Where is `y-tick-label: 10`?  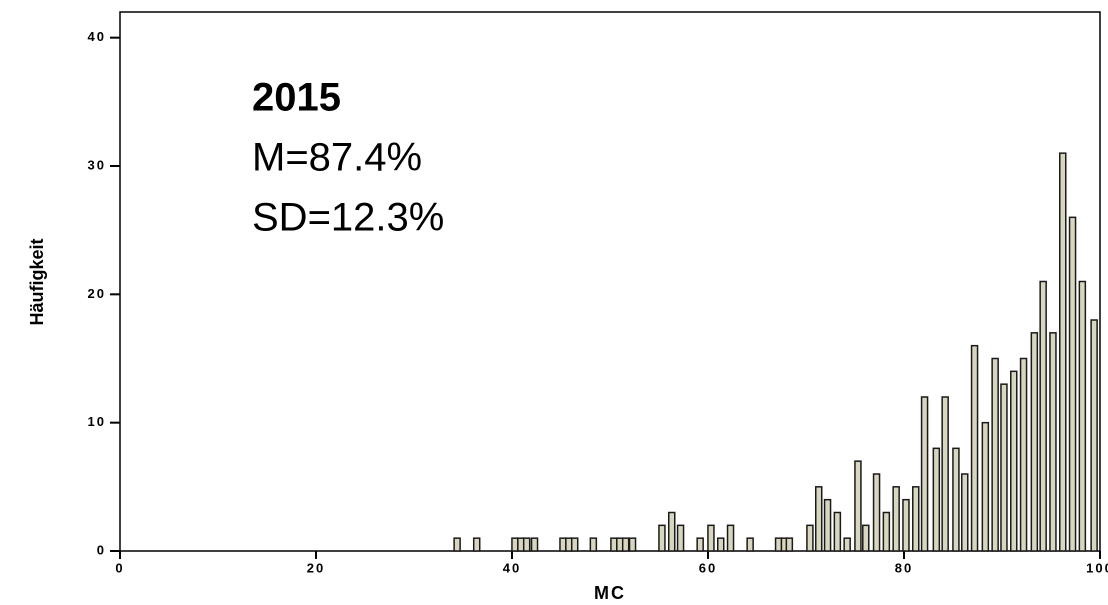 y-tick-label: 10 is located at coordinates (97, 421).